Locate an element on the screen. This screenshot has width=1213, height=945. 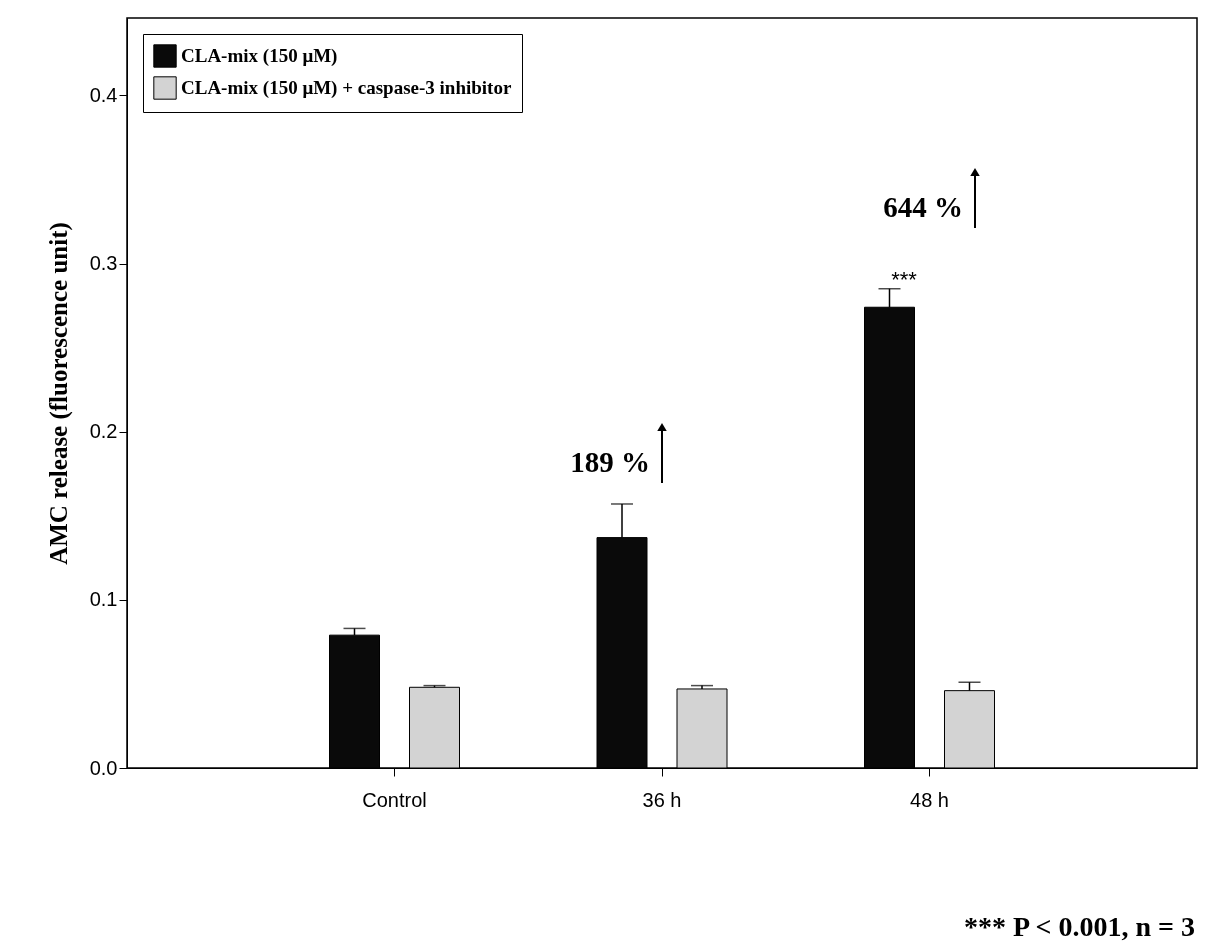
x-tick-label: 48 h is located at coordinates (929, 799).